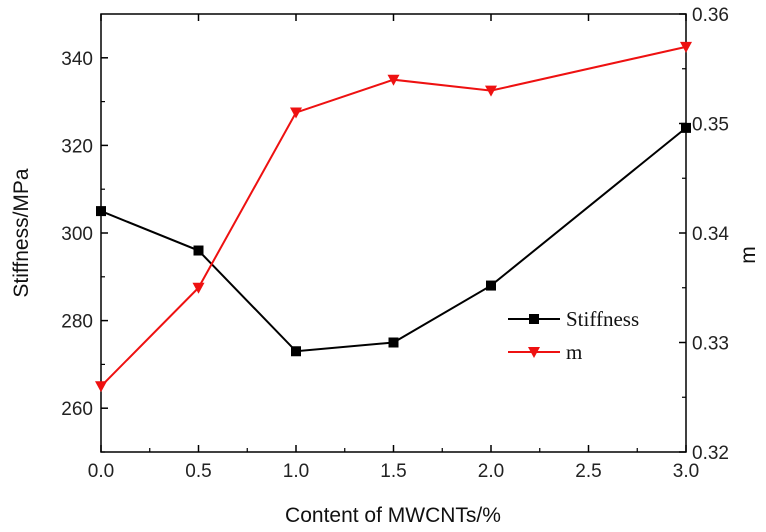 The width and height of the screenshot is (766, 532). What do you see at coordinates (534, 319) in the screenshot?
I see `legend-stiffness-marker` at bounding box center [534, 319].